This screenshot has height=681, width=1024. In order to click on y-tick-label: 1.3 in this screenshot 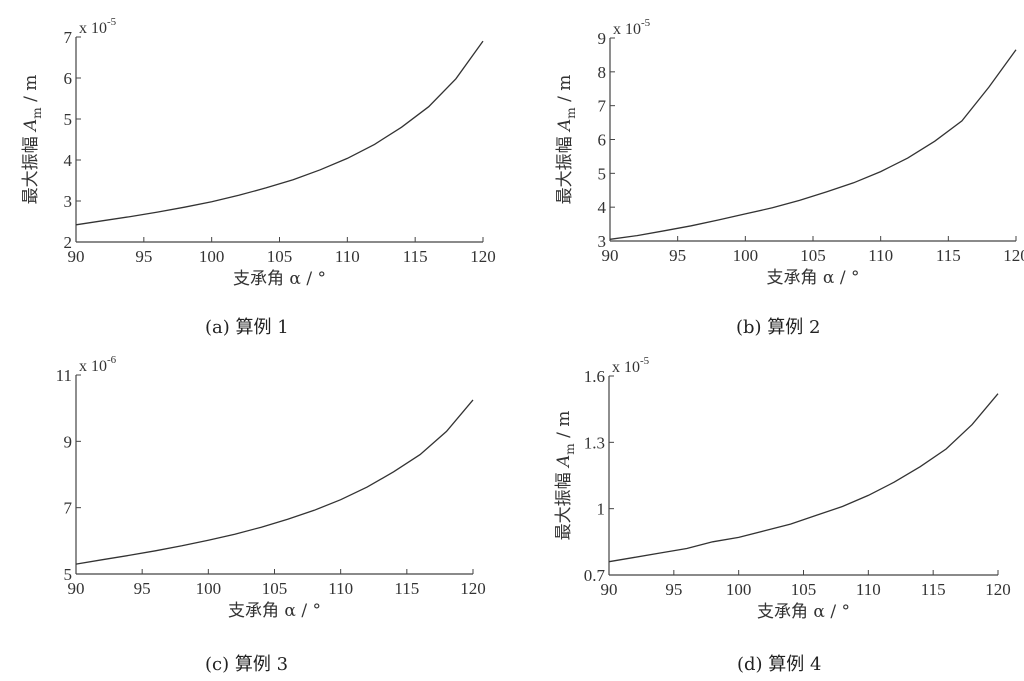, I will do `click(594, 442)`.